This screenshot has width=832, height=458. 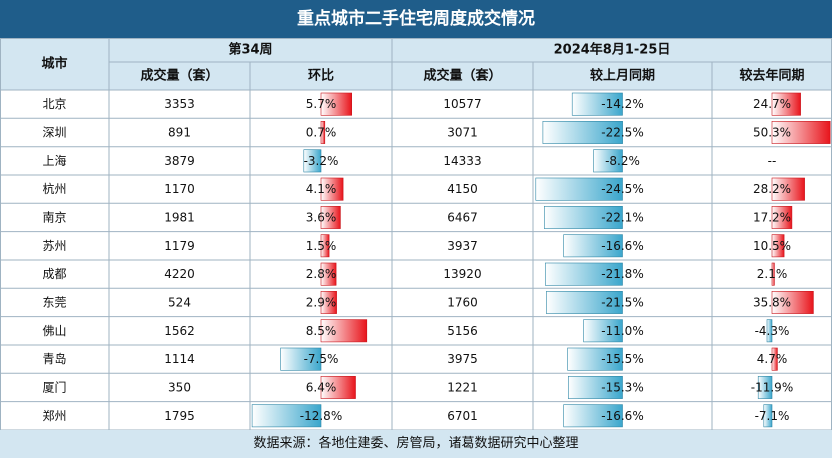 What do you see at coordinates (416, 64) in the screenshot?
I see `header-background` at bounding box center [416, 64].